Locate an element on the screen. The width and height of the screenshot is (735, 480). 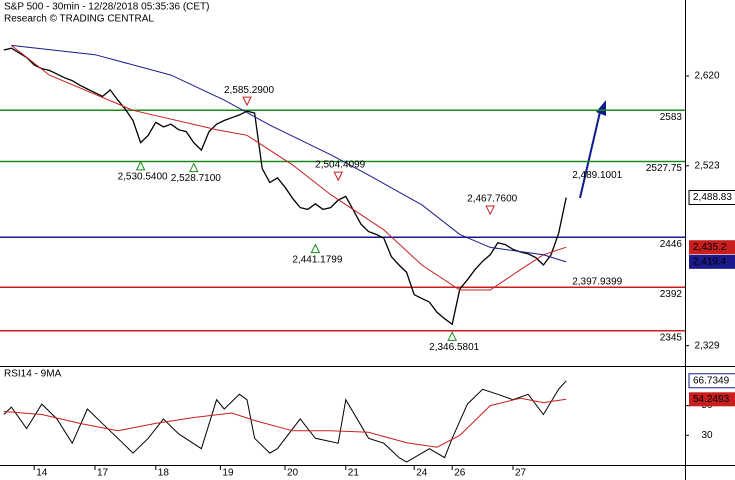
pivot-label: 2,504.4099 is located at coordinates (340, 165).